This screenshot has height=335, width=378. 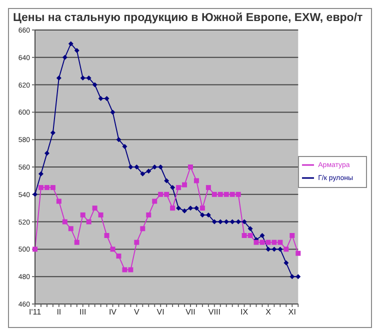 What do you see at coordinates (244, 312) in the screenshot?
I see `x-tick-label: IX` at bounding box center [244, 312].